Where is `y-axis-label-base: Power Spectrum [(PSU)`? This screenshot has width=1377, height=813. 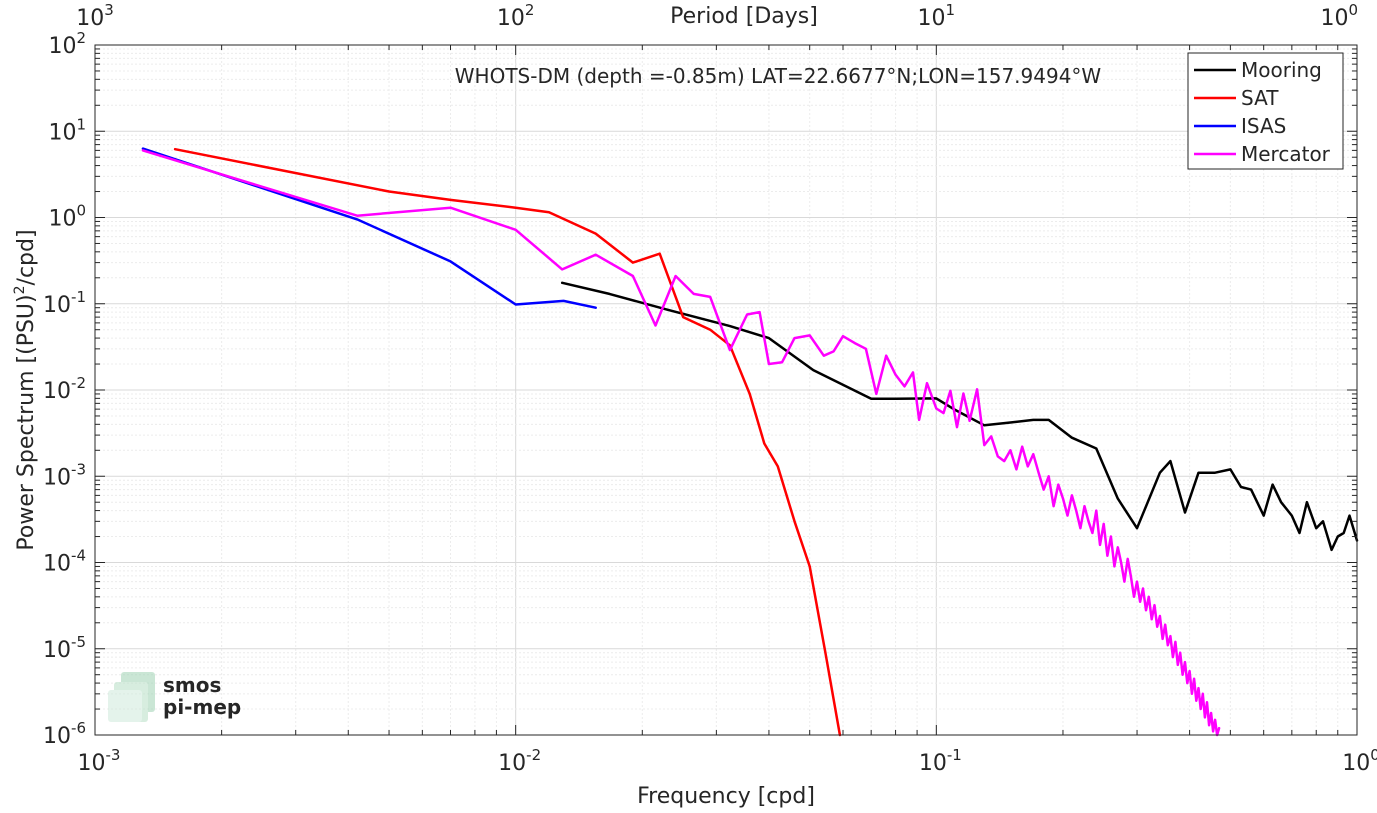
y-axis-label-base: Power Spectrum [(PSU) is located at coordinates (26, 422).